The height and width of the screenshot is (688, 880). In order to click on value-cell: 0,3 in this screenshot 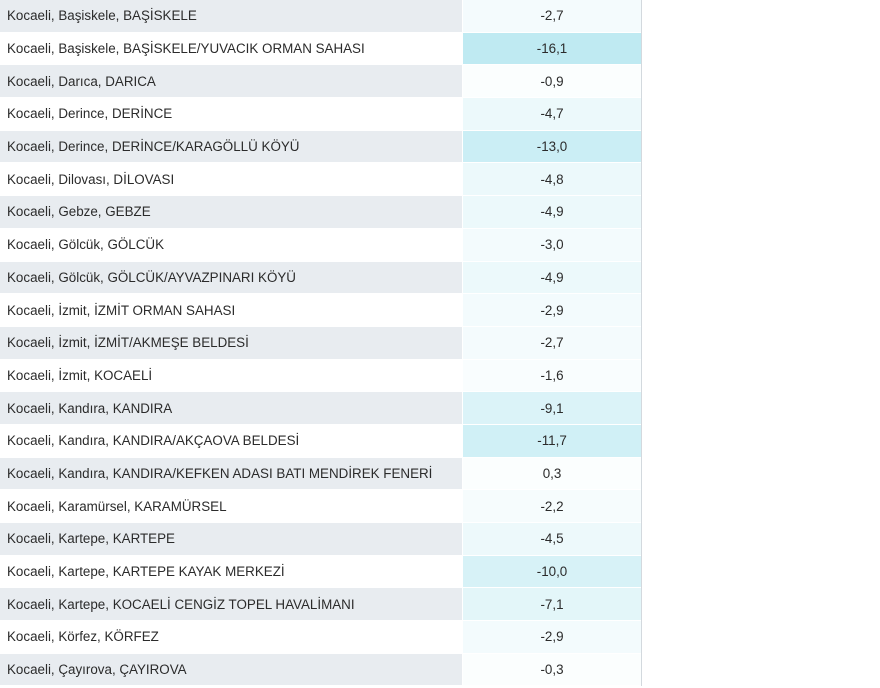, I will do `click(552, 473)`.